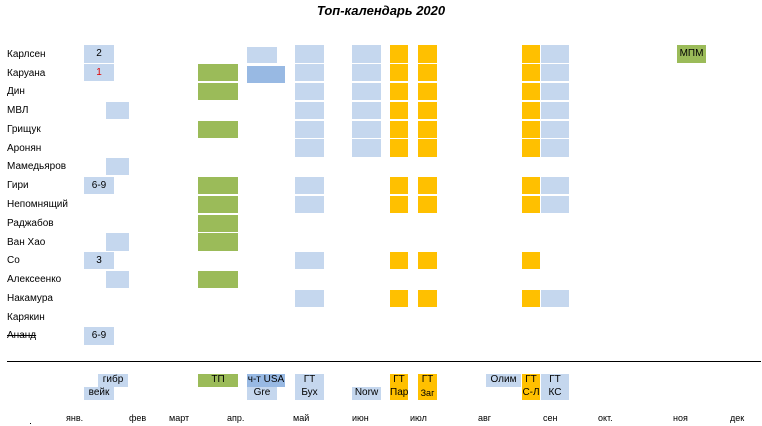 The image size is (762, 426). I want to click on legend-olim: Олим, so click(503, 380).